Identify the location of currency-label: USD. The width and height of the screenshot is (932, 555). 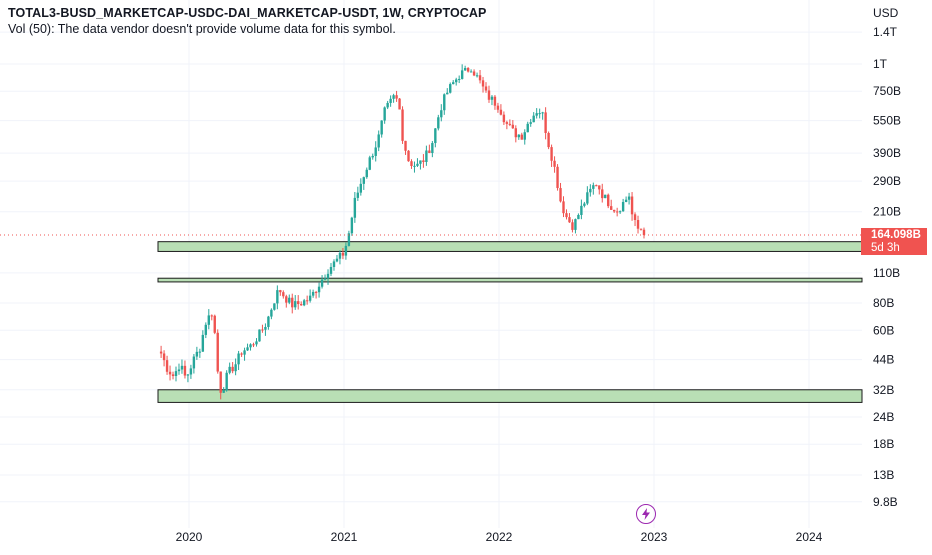
(886, 13).